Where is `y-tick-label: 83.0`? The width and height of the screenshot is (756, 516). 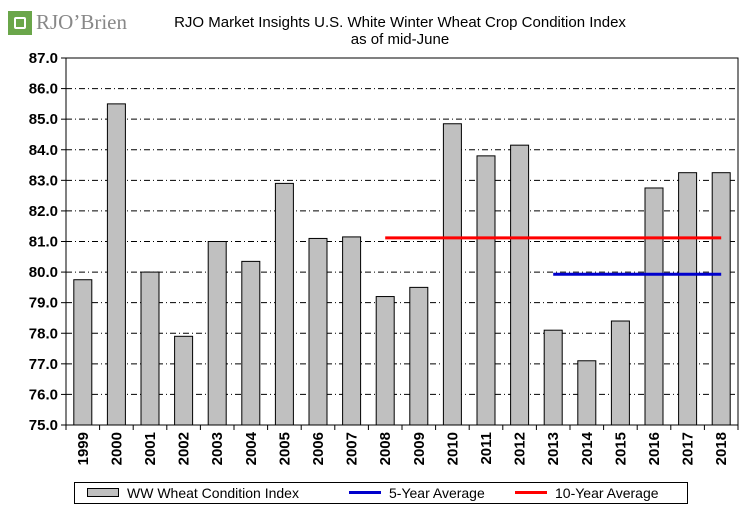
y-tick-label: 83.0 is located at coordinates (43, 180).